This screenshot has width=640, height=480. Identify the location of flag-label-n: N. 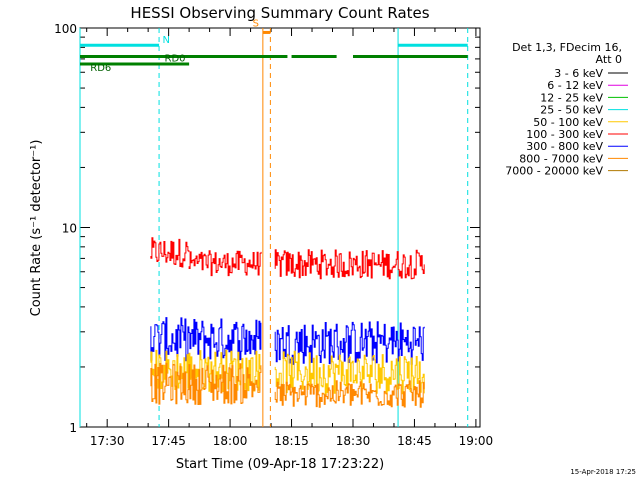
(165, 40).